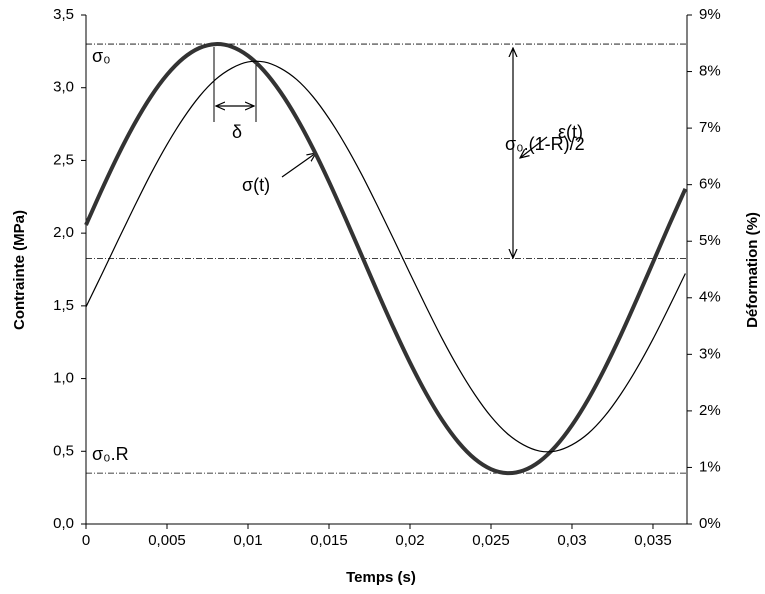 Image resolution: width=765 pixels, height=594 pixels. I want to click on annotation: σ₀, so click(101, 56).